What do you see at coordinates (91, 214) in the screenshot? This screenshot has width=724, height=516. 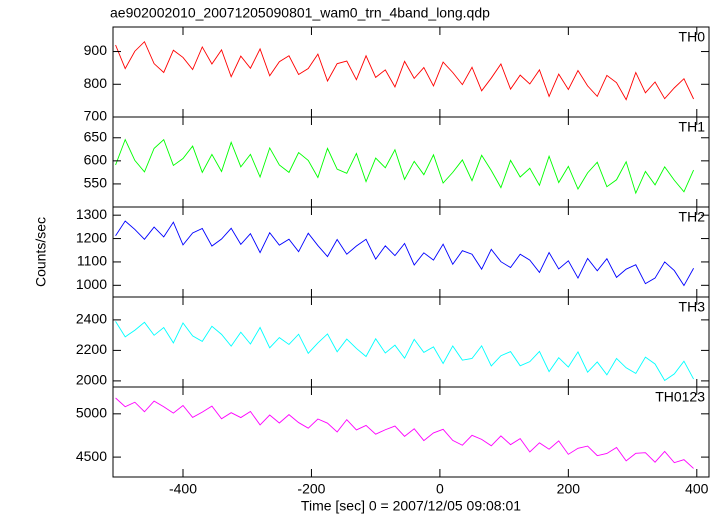 I see `y-tick-label: 1300` at bounding box center [91, 214].